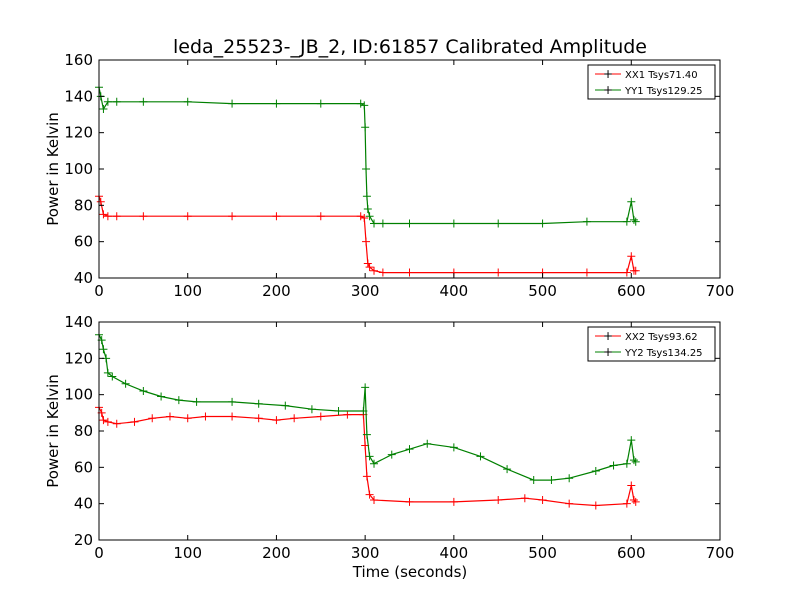 This screenshot has height=600, width=800. What do you see at coordinates (78, 169) in the screenshot?
I see `top-y-tick-label: 100` at bounding box center [78, 169].